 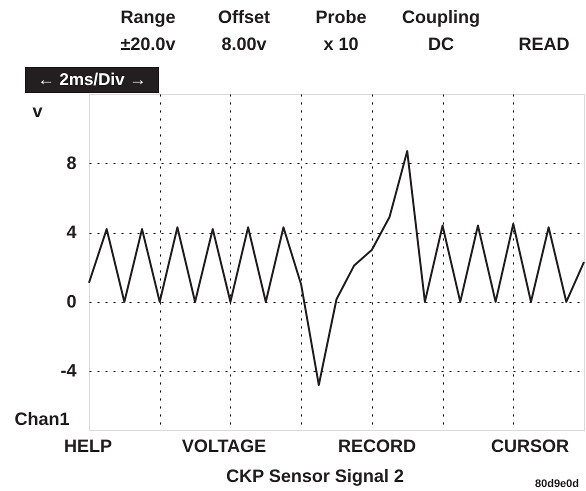 What do you see at coordinates (557, 484) in the screenshot?
I see `text: 80d9e0d` at bounding box center [557, 484].